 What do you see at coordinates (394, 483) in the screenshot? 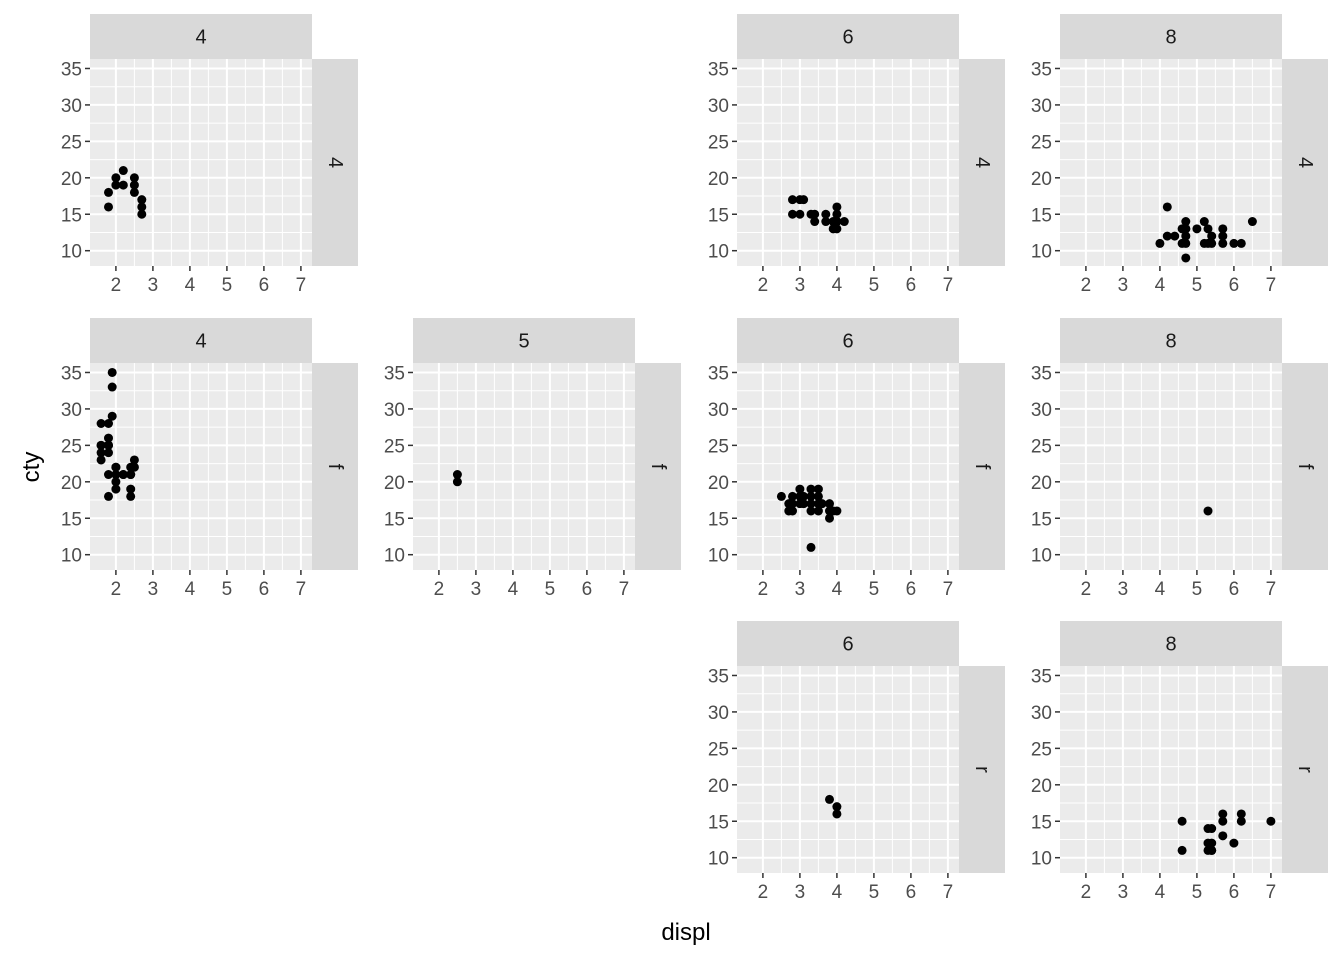
I see `y-tick-label: 20` at bounding box center [394, 483].